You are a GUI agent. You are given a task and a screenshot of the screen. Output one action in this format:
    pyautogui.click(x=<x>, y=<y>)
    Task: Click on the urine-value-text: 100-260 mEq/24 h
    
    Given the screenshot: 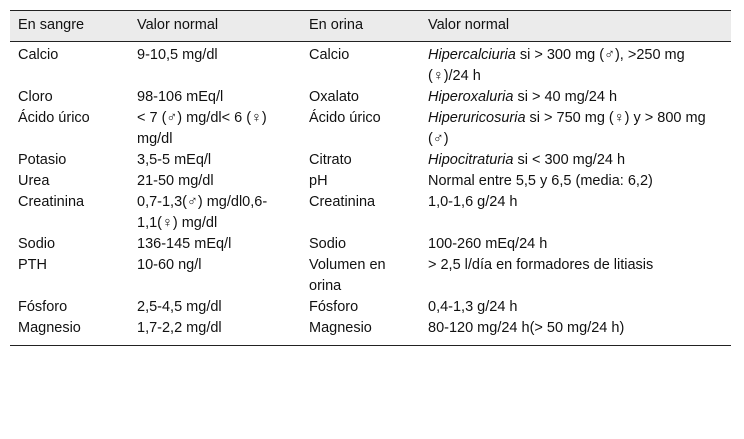 What is the action you would take?
    pyautogui.click(x=488, y=244)
    